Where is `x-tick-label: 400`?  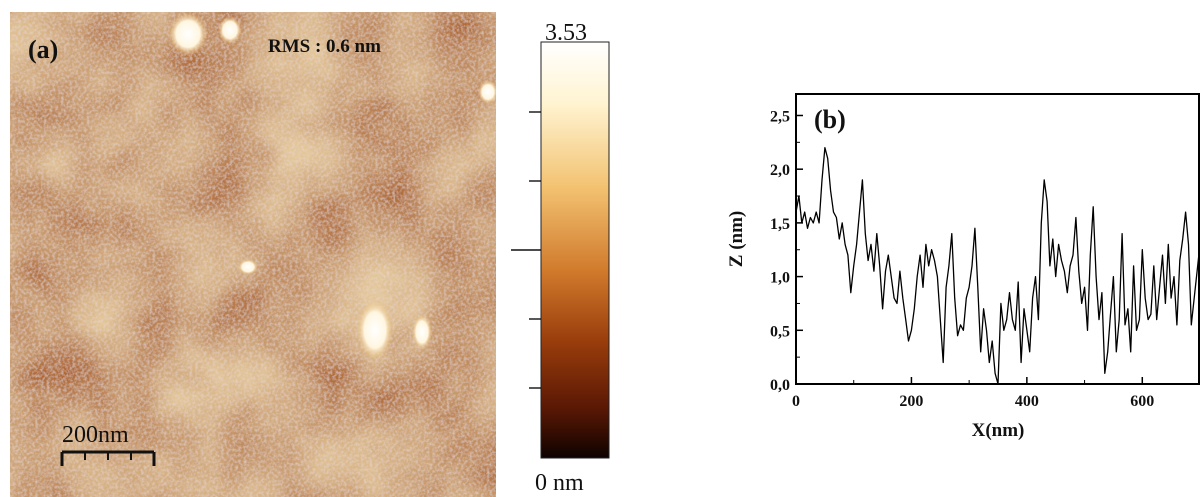
x-tick-label: 400 is located at coordinates (1027, 401).